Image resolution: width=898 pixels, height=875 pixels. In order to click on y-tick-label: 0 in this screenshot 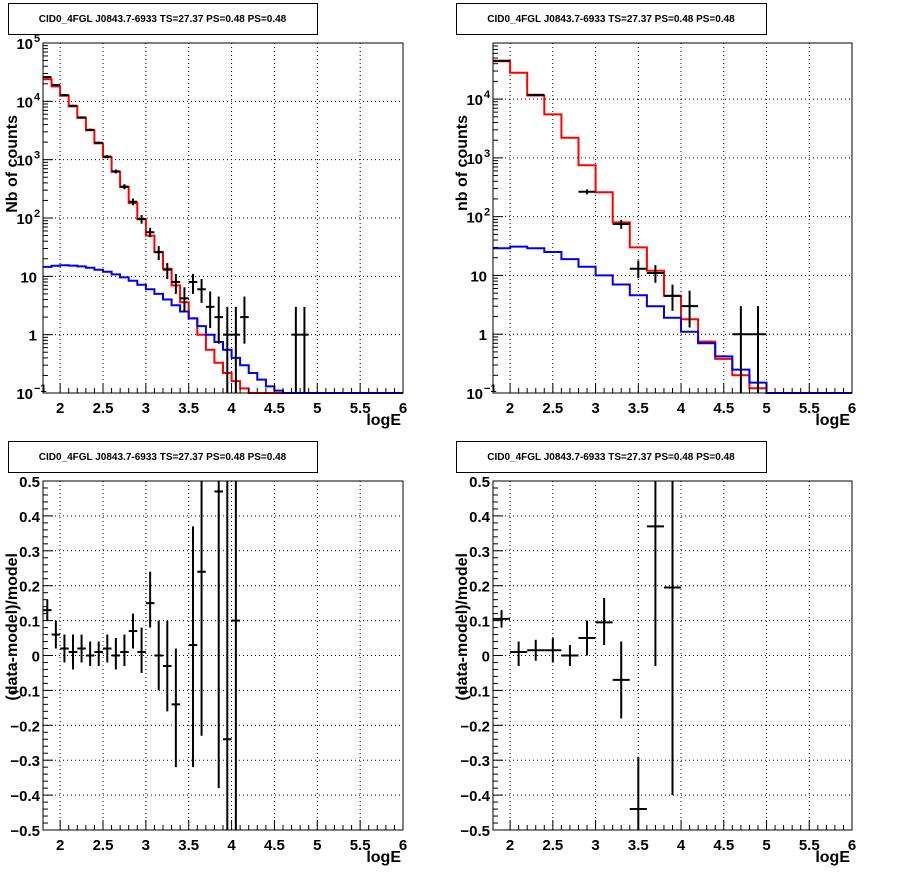, I will do `click(486, 657)`.